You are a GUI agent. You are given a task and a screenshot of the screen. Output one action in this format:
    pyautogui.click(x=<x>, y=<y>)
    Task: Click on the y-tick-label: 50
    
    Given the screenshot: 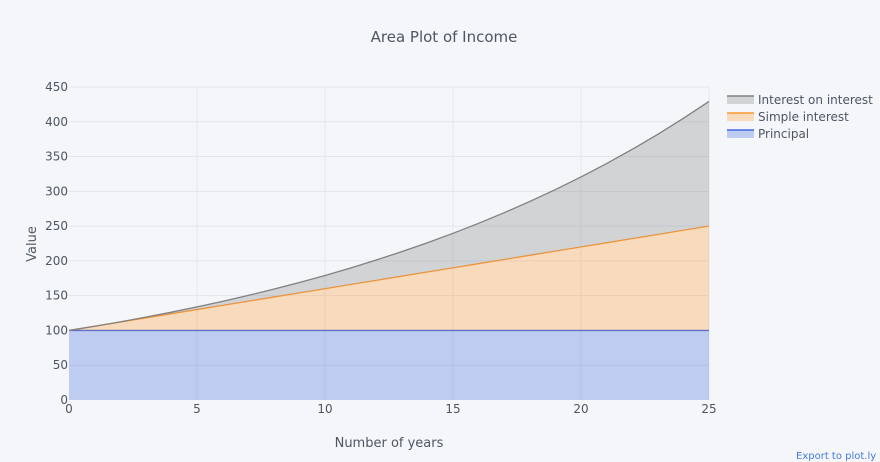 What is the action you would take?
    pyautogui.click(x=60, y=365)
    